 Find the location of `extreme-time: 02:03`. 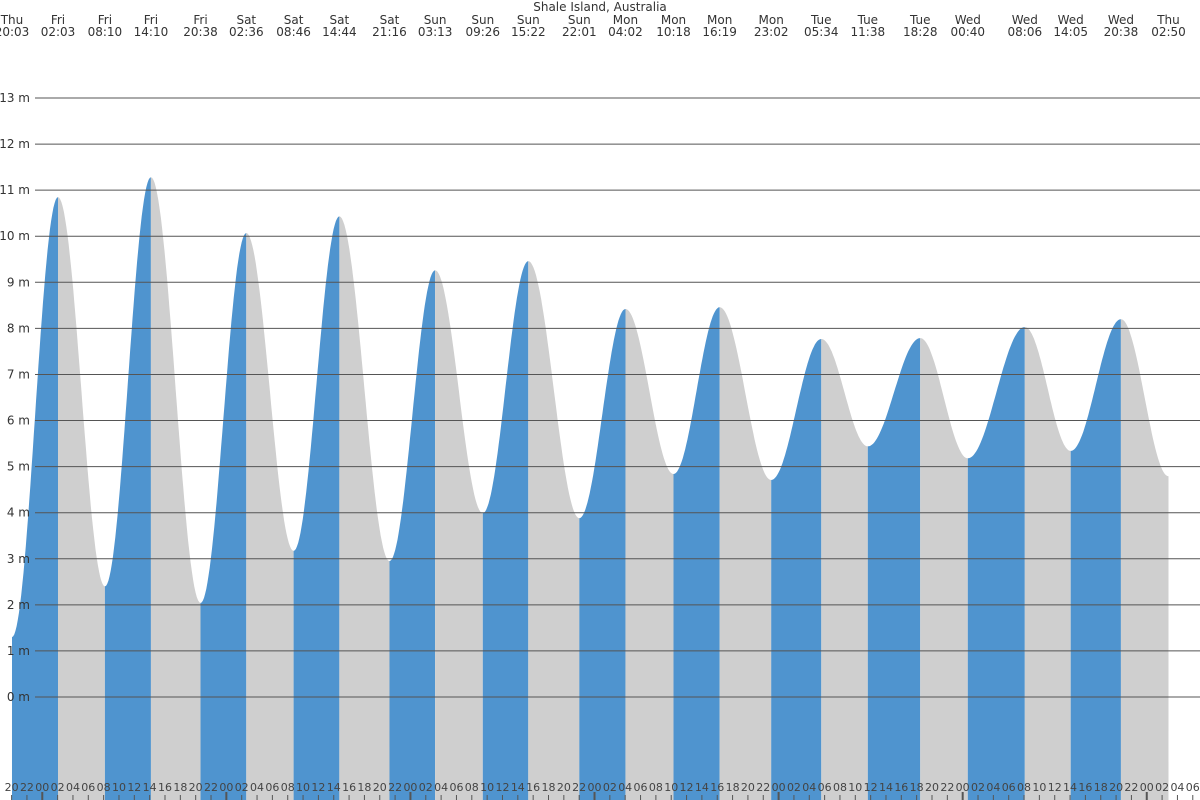

extreme-time: 02:03 is located at coordinates (58, 32).